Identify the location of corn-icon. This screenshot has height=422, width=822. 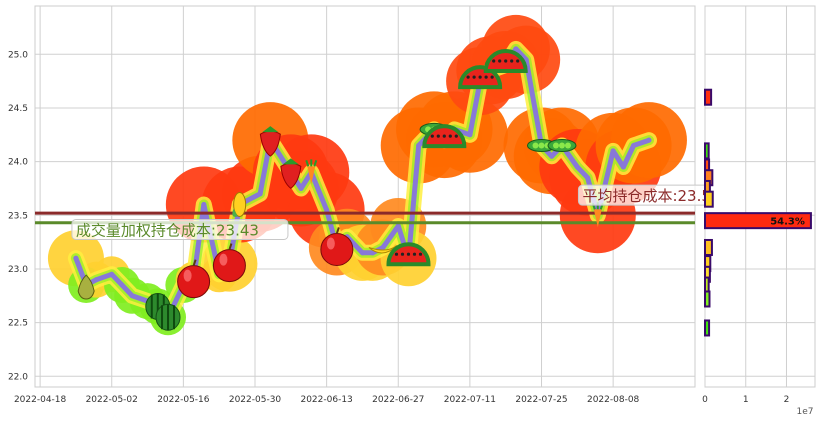
(239, 205).